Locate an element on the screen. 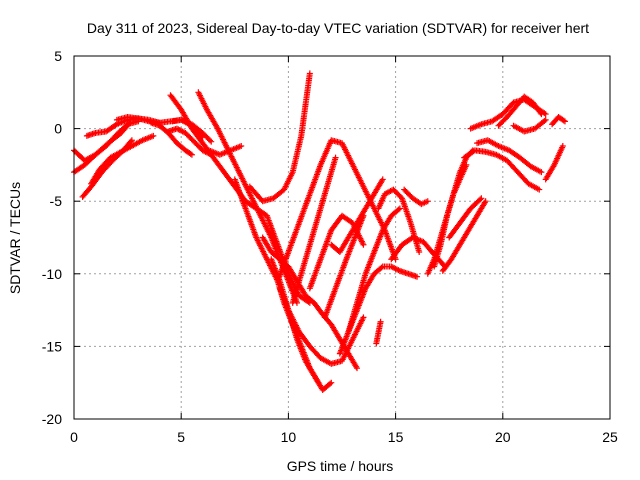  x-tick-label: 25 is located at coordinates (610, 437).